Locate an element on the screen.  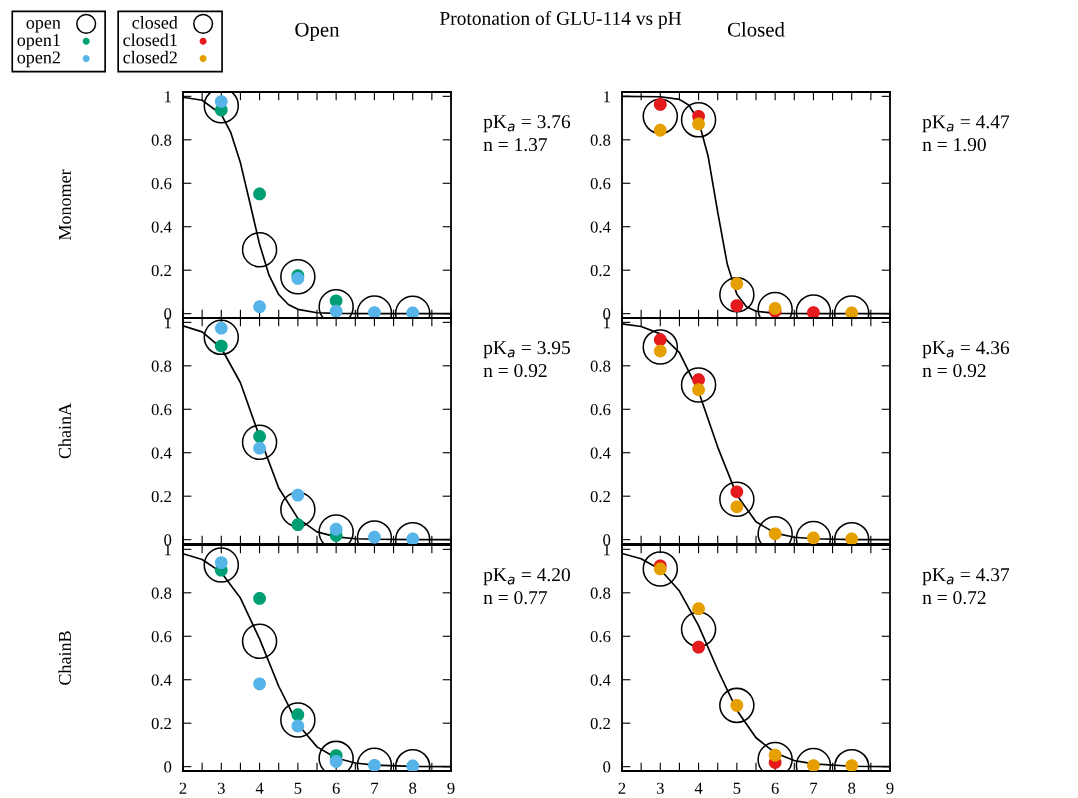
text: pK$_{a}$ = 3.95 is located at coordinates (526, 350).